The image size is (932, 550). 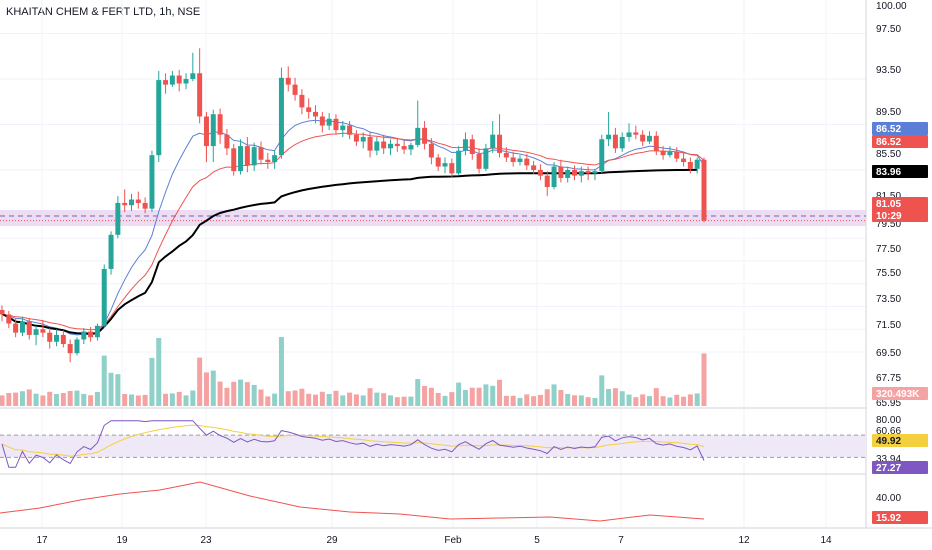 What do you see at coordinates (888, 70) in the screenshot?
I see `price-tick-label: 93.50` at bounding box center [888, 70].